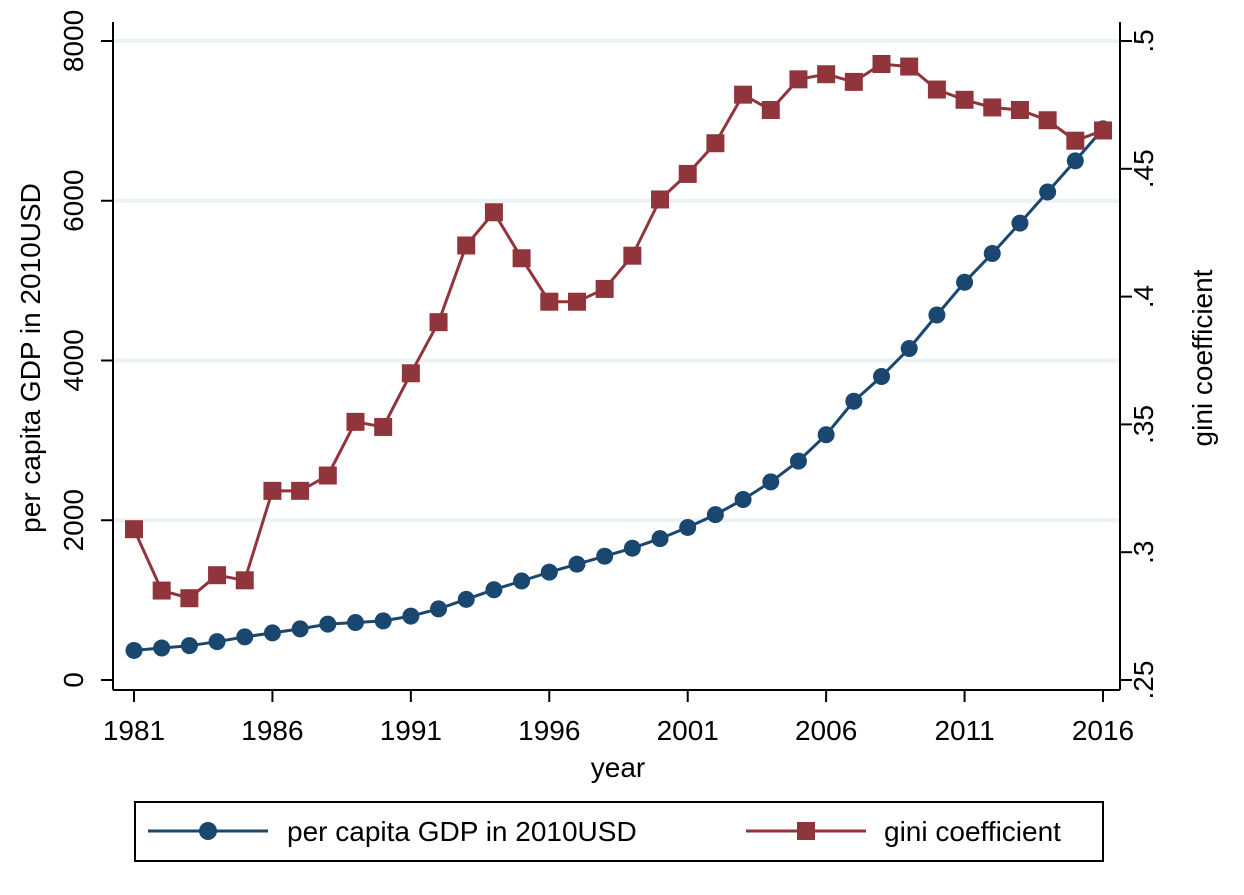  Describe the element at coordinates (73, 201) in the screenshot. I see `left-tick-label: 6000` at that location.